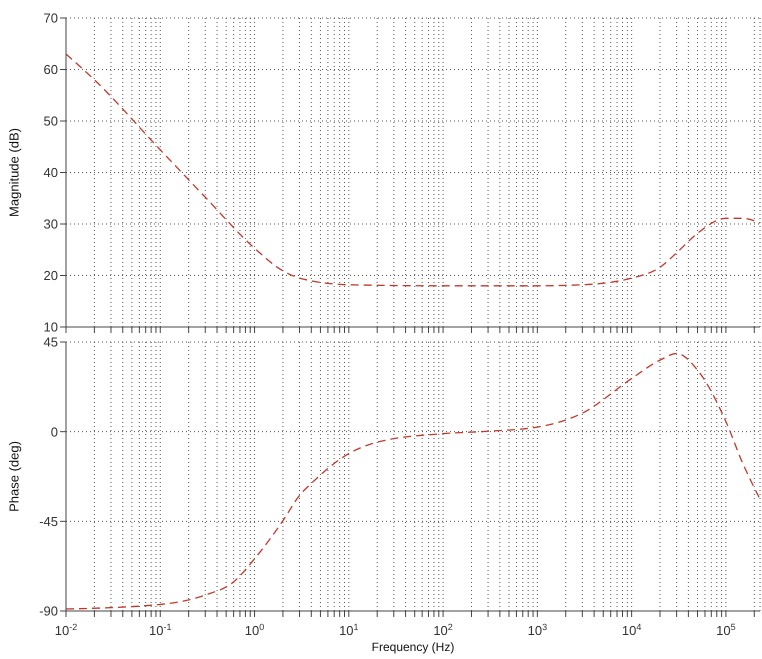 This screenshot has width=762, height=659. Describe the element at coordinates (48, 521) in the screenshot. I see `y-tick-label: -45` at that location.